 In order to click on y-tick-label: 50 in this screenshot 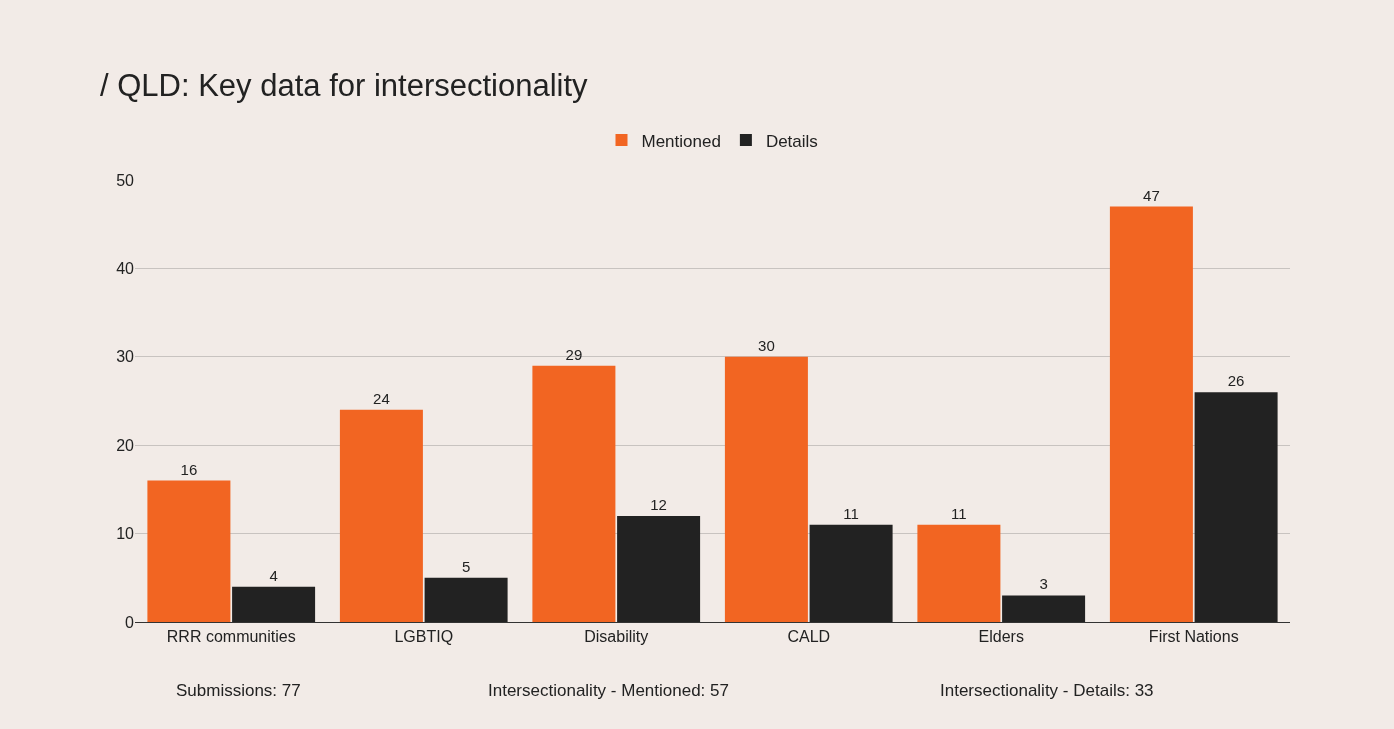, I will do `click(125, 180)`.